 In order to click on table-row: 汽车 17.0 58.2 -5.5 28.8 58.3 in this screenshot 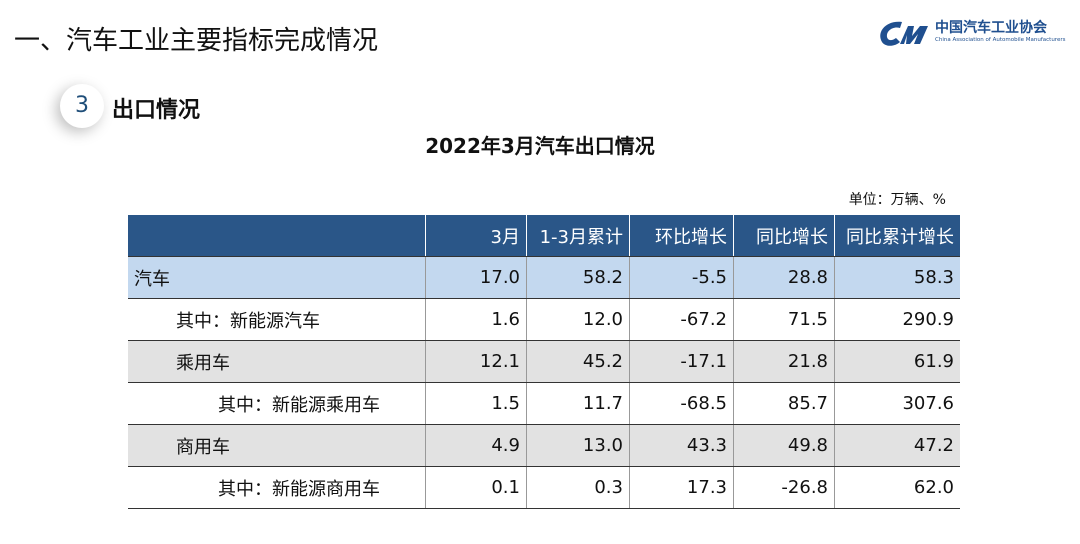, I will do `click(544, 277)`.